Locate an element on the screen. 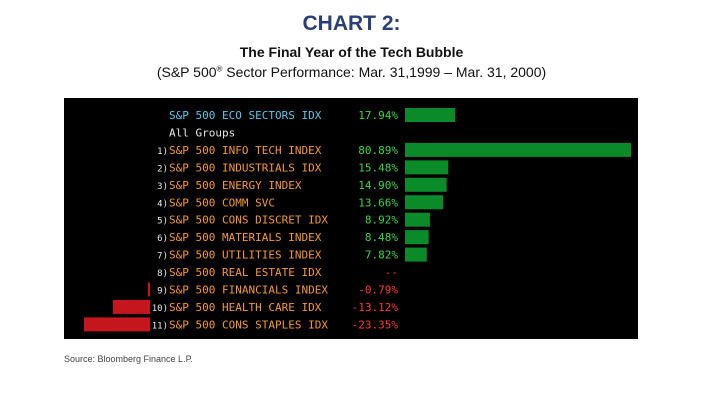 The height and width of the screenshot is (401, 703). category-label: S&P 500 COMM SVC is located at coordinates (222, 202).